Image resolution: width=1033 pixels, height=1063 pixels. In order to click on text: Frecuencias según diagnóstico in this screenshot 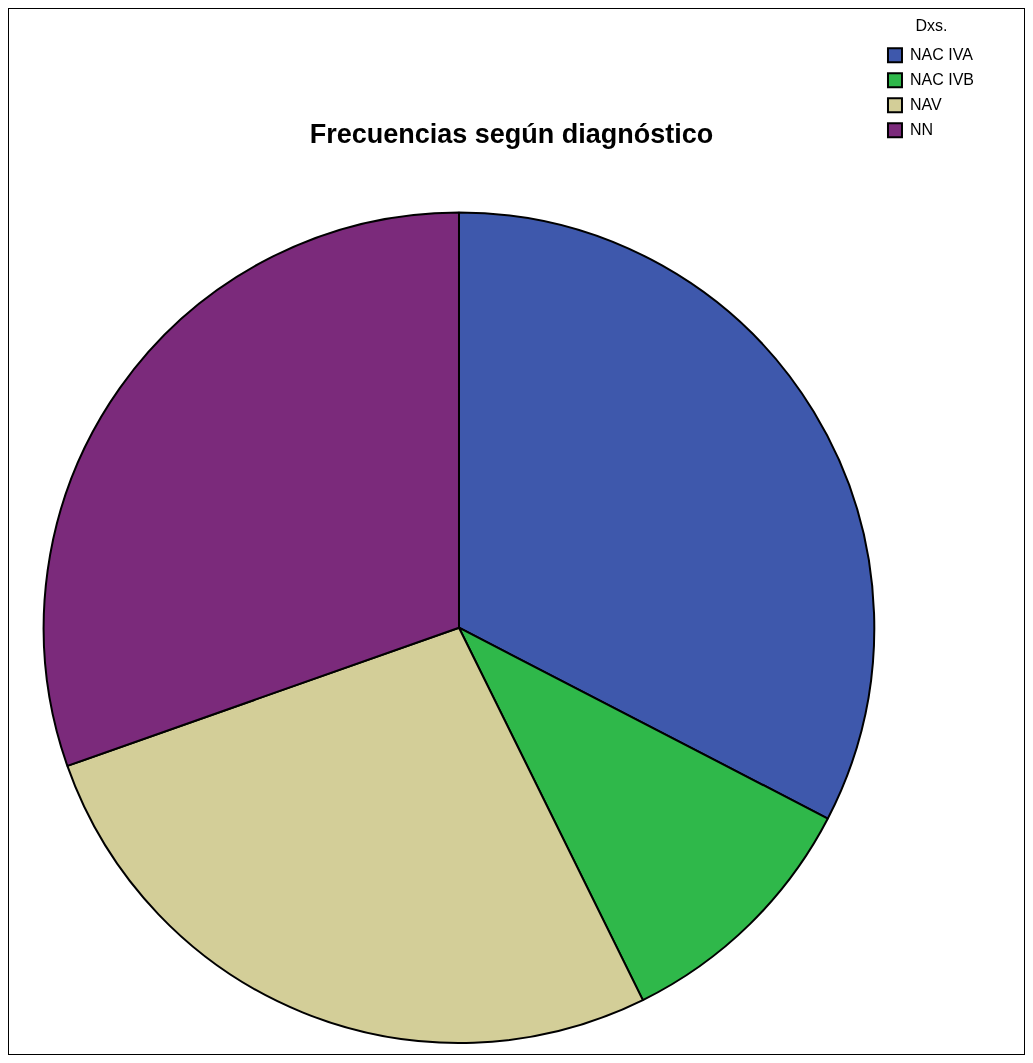, I will do `click(511, 133)`.